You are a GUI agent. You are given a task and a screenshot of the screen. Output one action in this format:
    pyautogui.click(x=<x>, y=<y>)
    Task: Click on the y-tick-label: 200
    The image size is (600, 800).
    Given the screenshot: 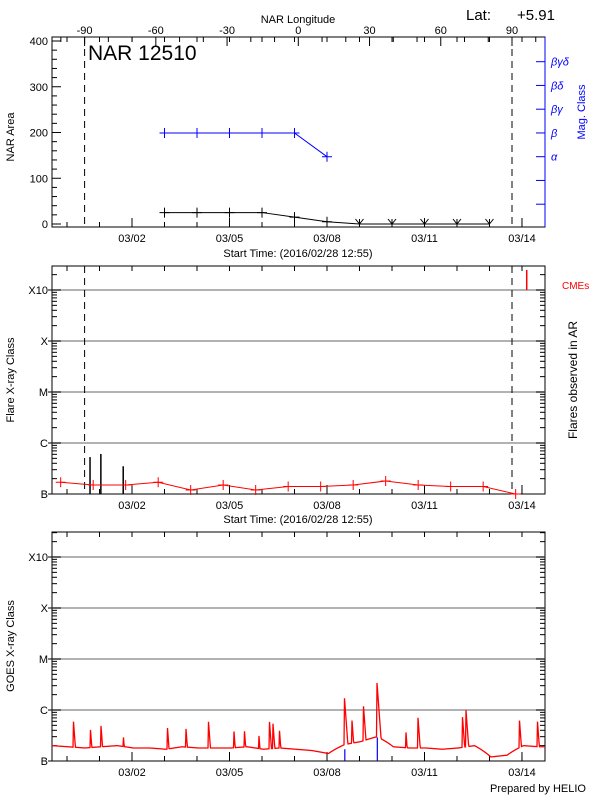 What is the action you would take?
    pyautogui.click(x=39, y=134)
    